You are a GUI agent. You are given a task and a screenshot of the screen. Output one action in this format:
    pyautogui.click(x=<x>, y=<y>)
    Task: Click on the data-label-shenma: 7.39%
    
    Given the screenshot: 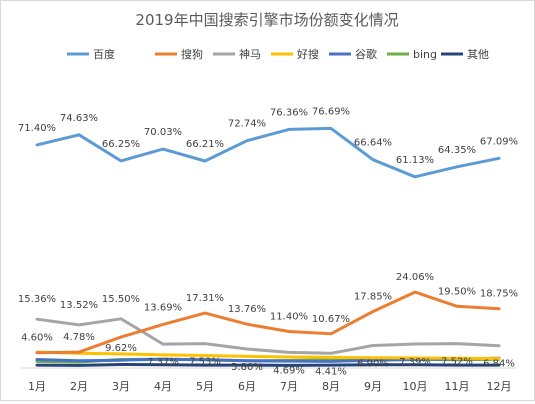 What is the action you would take?
    pyautogui.click(x=415, y=362)
    